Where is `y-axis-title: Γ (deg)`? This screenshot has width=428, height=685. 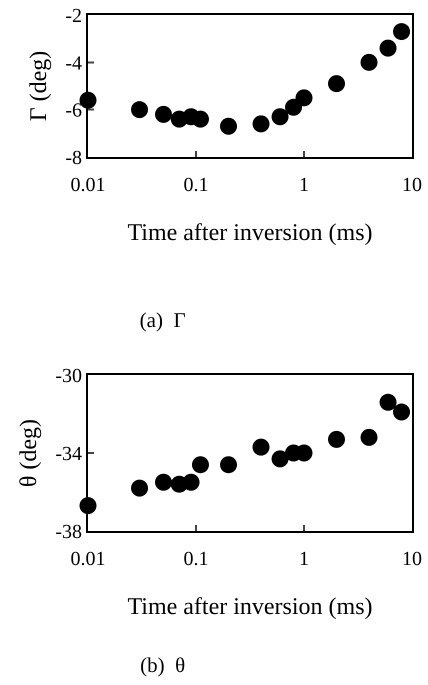 y-axis-title: Γ (deg) is located at coordinates (39, 86).